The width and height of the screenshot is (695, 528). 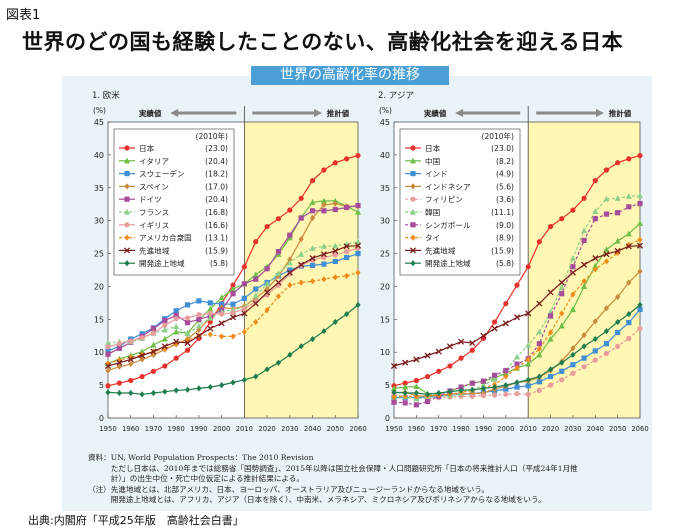 What do you see at coordinates (99, 155) in the screenshot?
I see `y-tick-label: 40` at bounding box center [99, 155].